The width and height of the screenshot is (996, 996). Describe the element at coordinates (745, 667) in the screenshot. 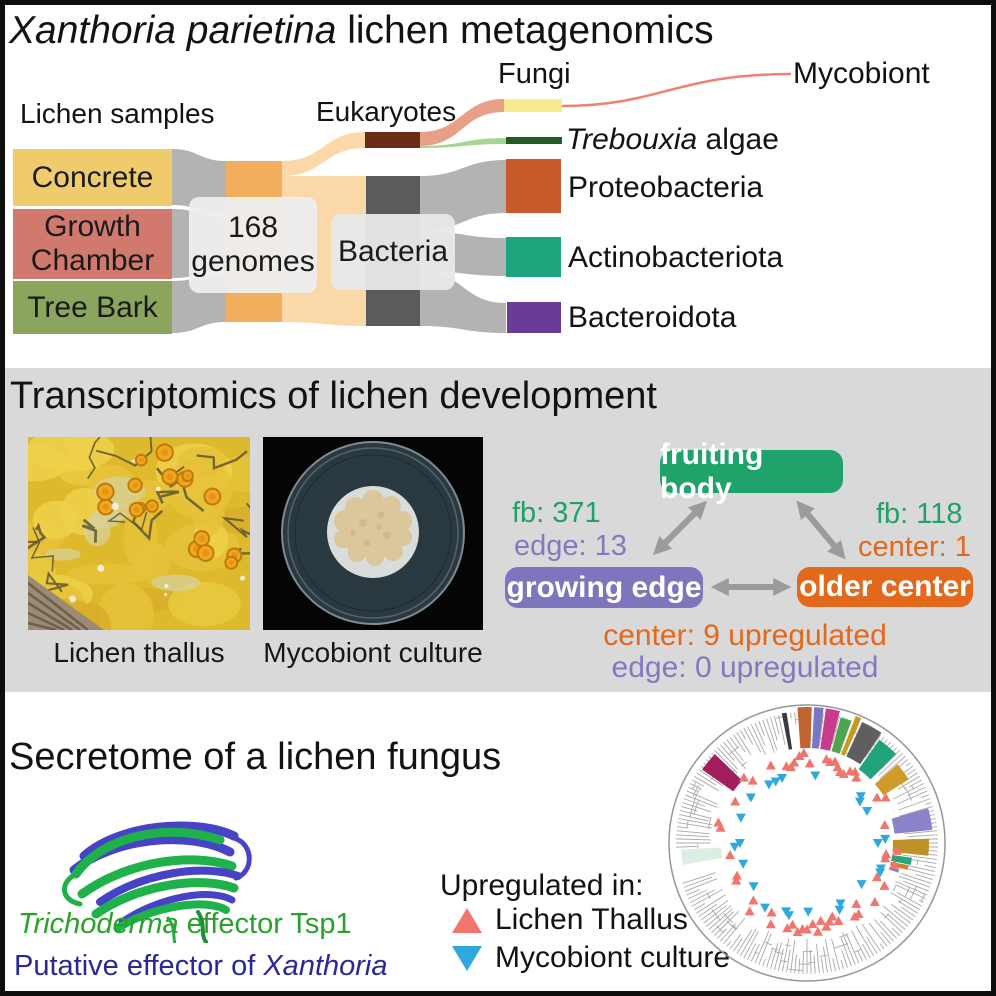

I see `stat-edge-upregulated: edge: 0 upregulated` at that location.